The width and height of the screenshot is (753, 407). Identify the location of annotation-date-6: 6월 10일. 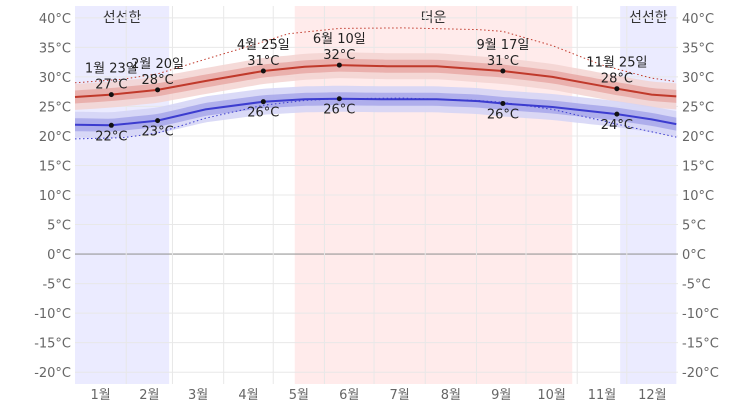
(339, 39).